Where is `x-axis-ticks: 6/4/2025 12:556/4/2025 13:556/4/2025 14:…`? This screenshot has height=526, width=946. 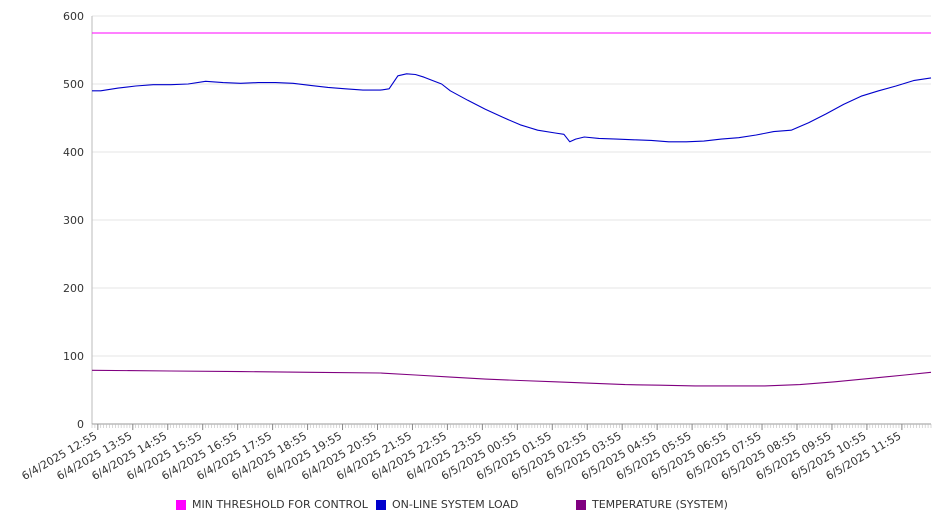 x-axis-ticks: 6/4/2025 12:556/4/2025 13:556/4/2025 14:… is located at coordinates (461, 453).